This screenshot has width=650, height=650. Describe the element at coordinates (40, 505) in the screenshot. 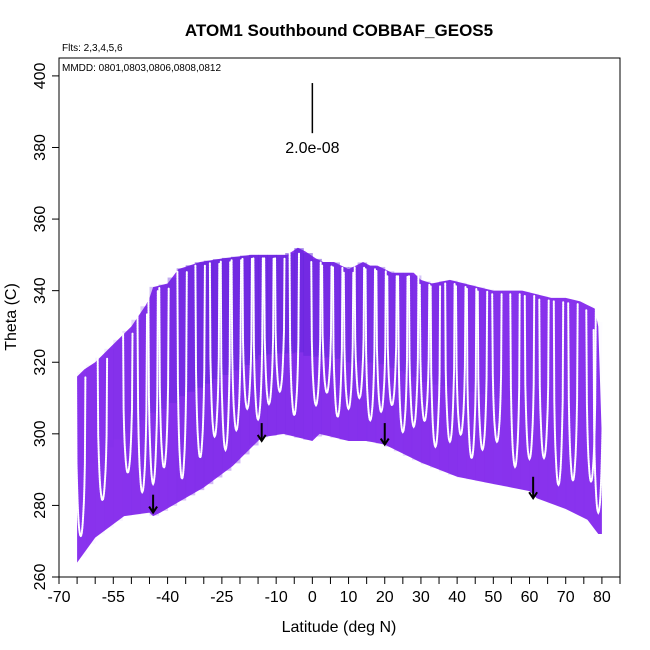

I see `y-tick-label: 280` at that location.